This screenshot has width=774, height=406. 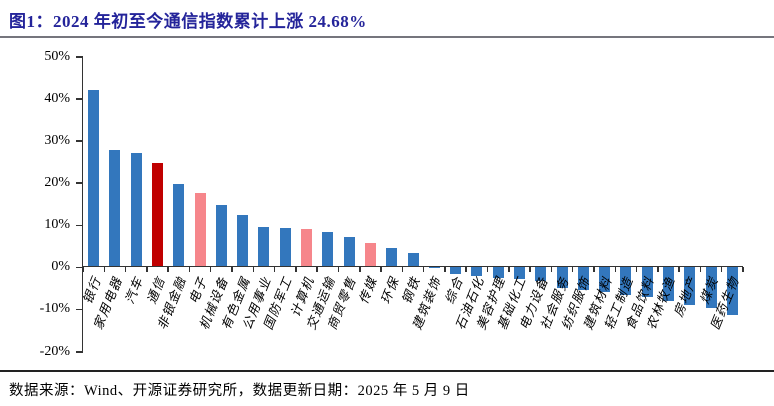 What do you see at coordinates (239, 391) in the screenshot?
I see `data-source-note: 数据来源：Wind、开源证券研究所，数据更新日期：2025 年 5 月 9 日` at bounding box center [239, 391].